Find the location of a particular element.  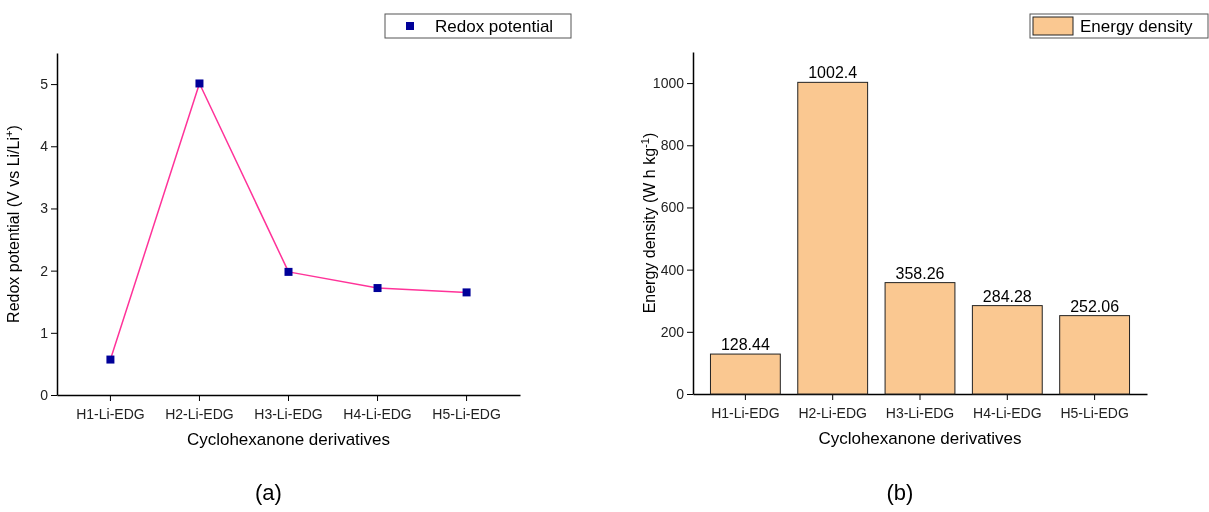

y-tick-label: 800 is located at coordinates (672, 145).